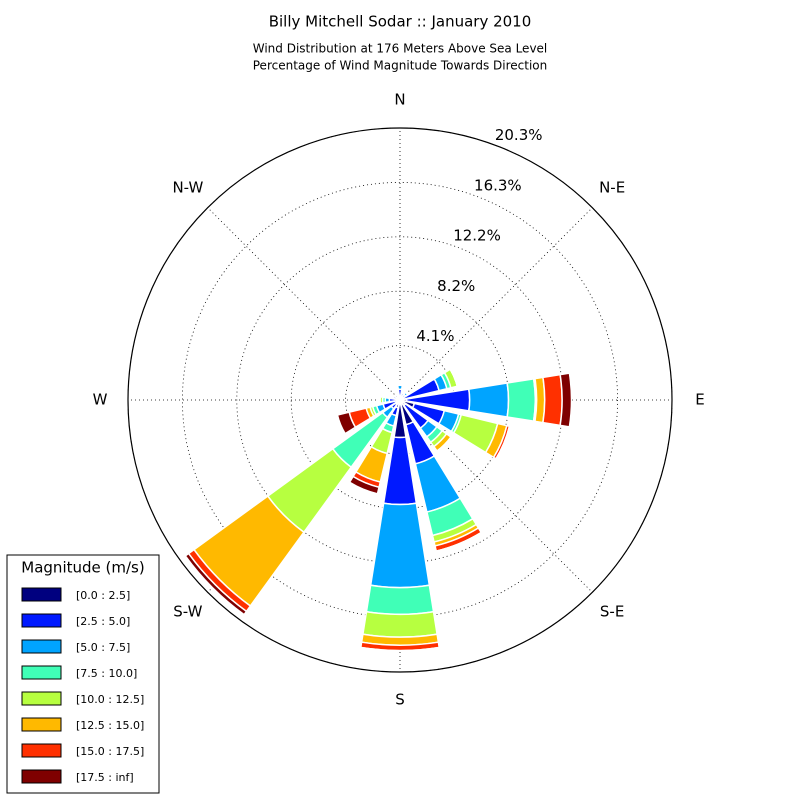  Describe the element at coordinates (103, 595) in the screenshot. I see `legend-label: [0.0 : 2.5]` at that location.